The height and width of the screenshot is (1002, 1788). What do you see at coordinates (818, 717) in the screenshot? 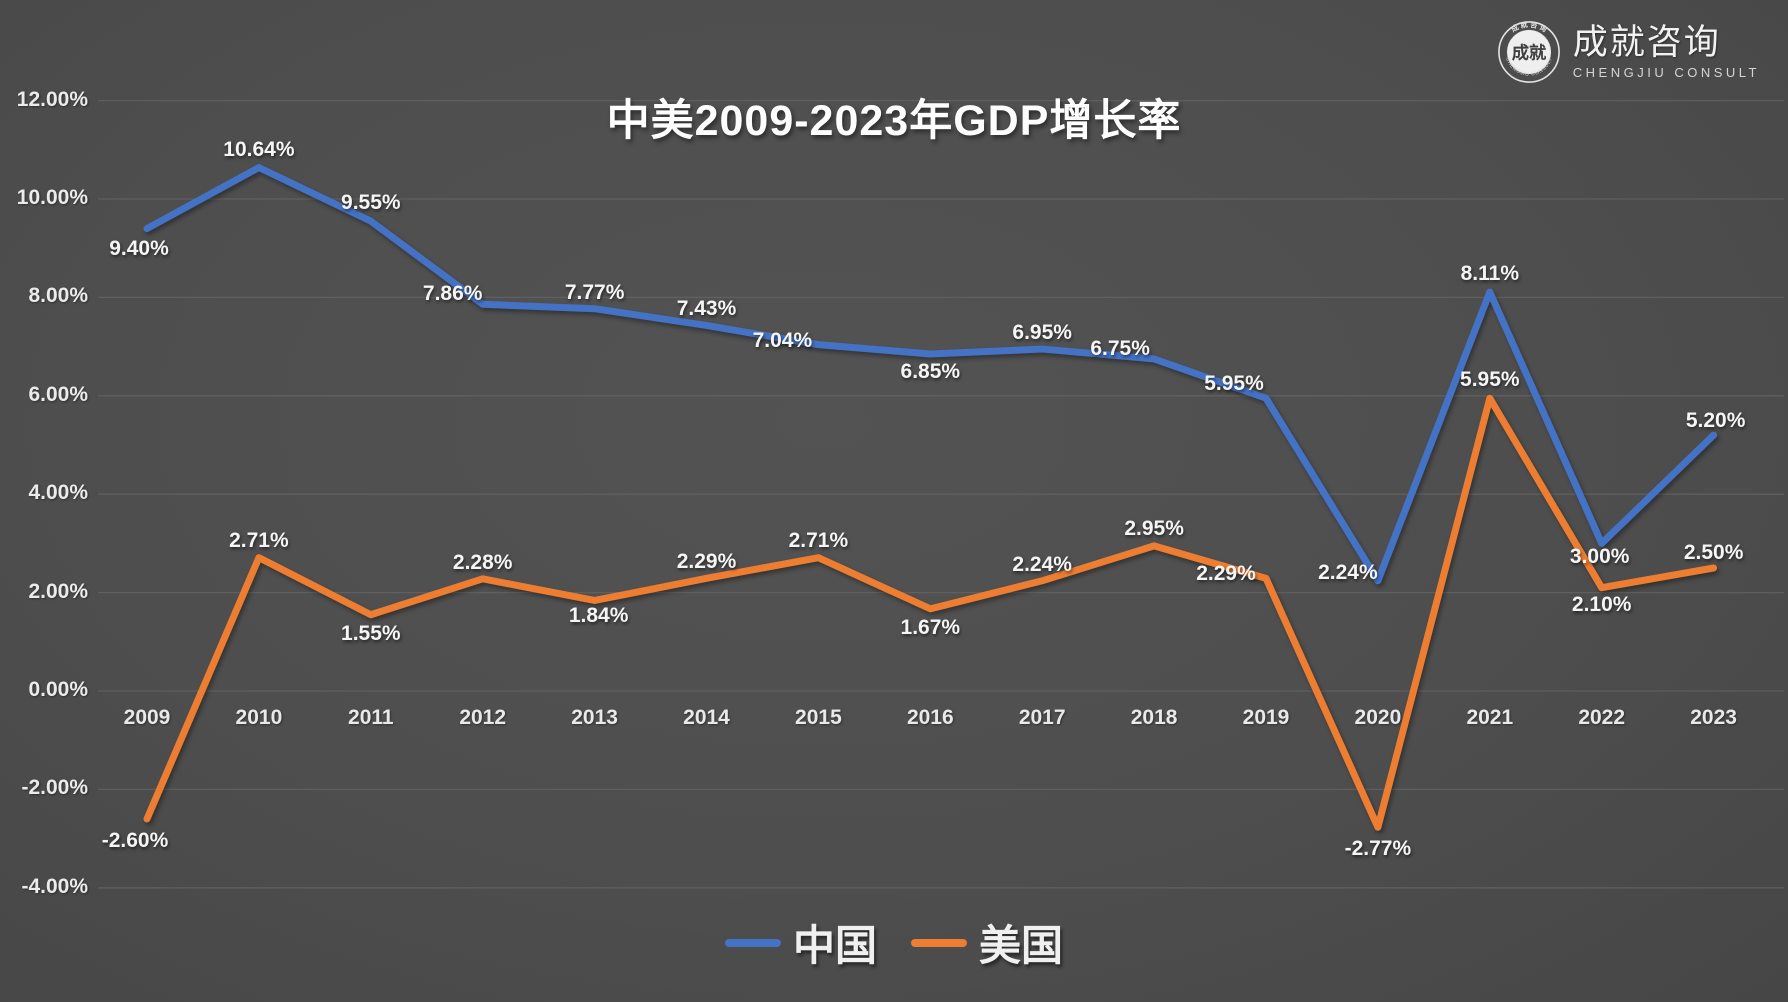
I see `x-axis-year-label: 2015` at bounding box center [818, 717].